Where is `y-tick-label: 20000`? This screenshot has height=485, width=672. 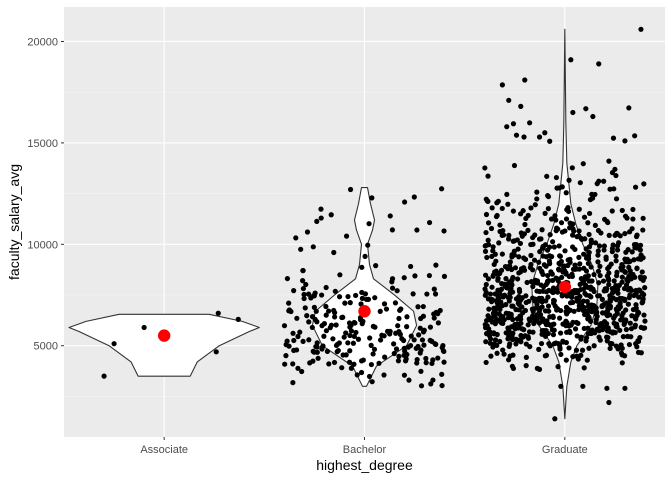
y-tick-label: 20000 is located at coordinates (42, 42).